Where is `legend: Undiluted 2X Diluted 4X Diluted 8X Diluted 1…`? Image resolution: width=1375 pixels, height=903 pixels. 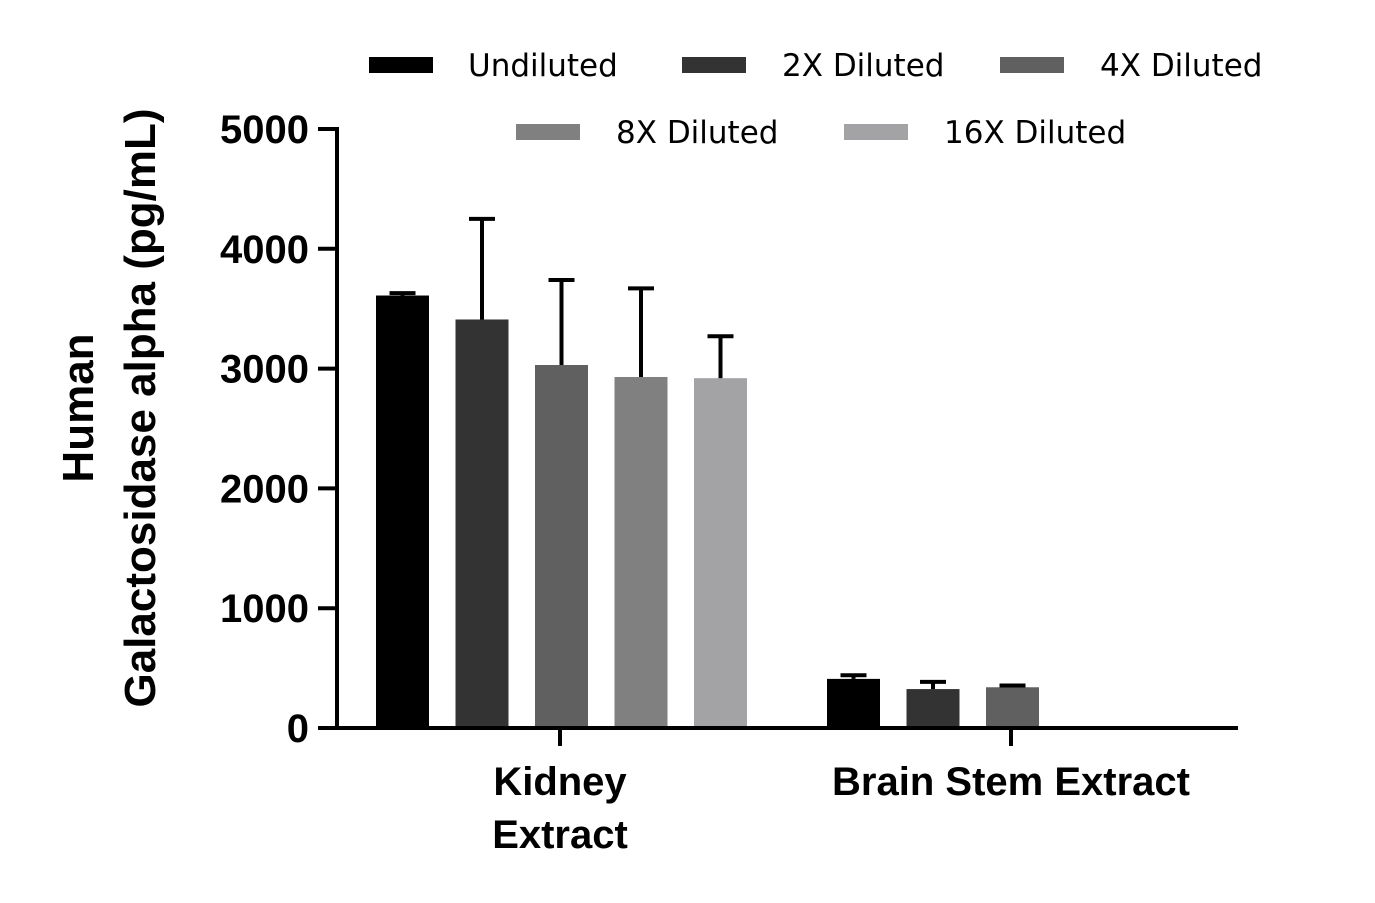
legend: Undiluted 2X Diluted 4X Diluted 8X Diluted 1… is located at coordinates (815, 99).